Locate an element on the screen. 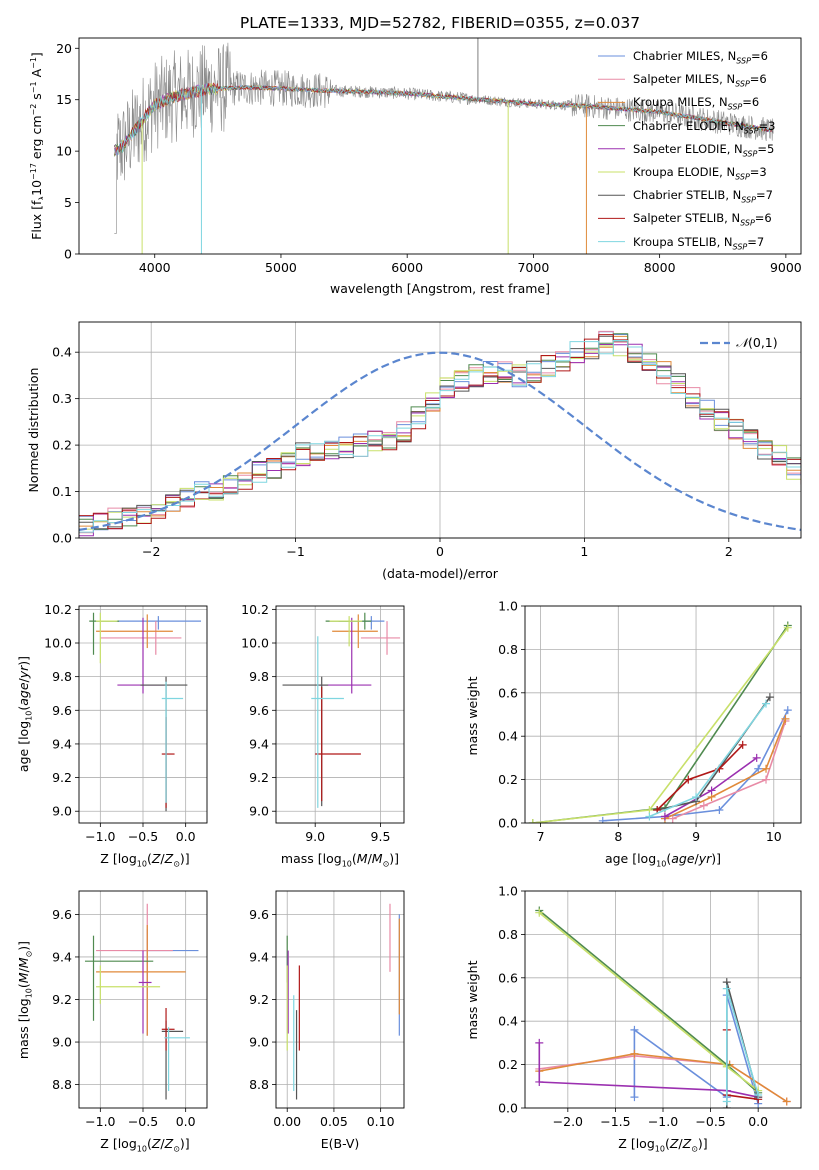  weight-z-xlabel-text: Z [log10(Z/Z⊙)] is located at coordinates (663, 1144).